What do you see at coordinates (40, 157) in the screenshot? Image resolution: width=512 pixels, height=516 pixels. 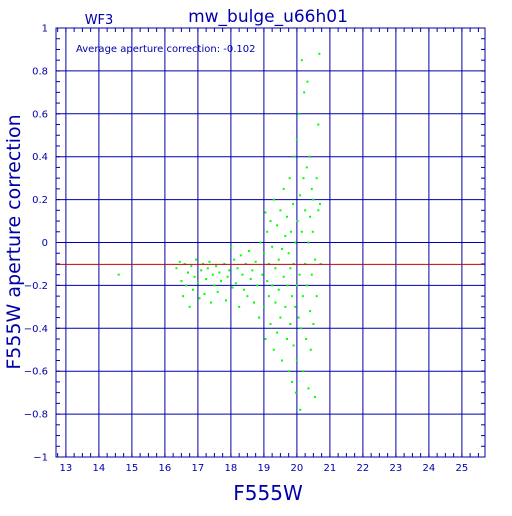 I see `y-tick-label: 0.4` at bounding box center [40, 157].